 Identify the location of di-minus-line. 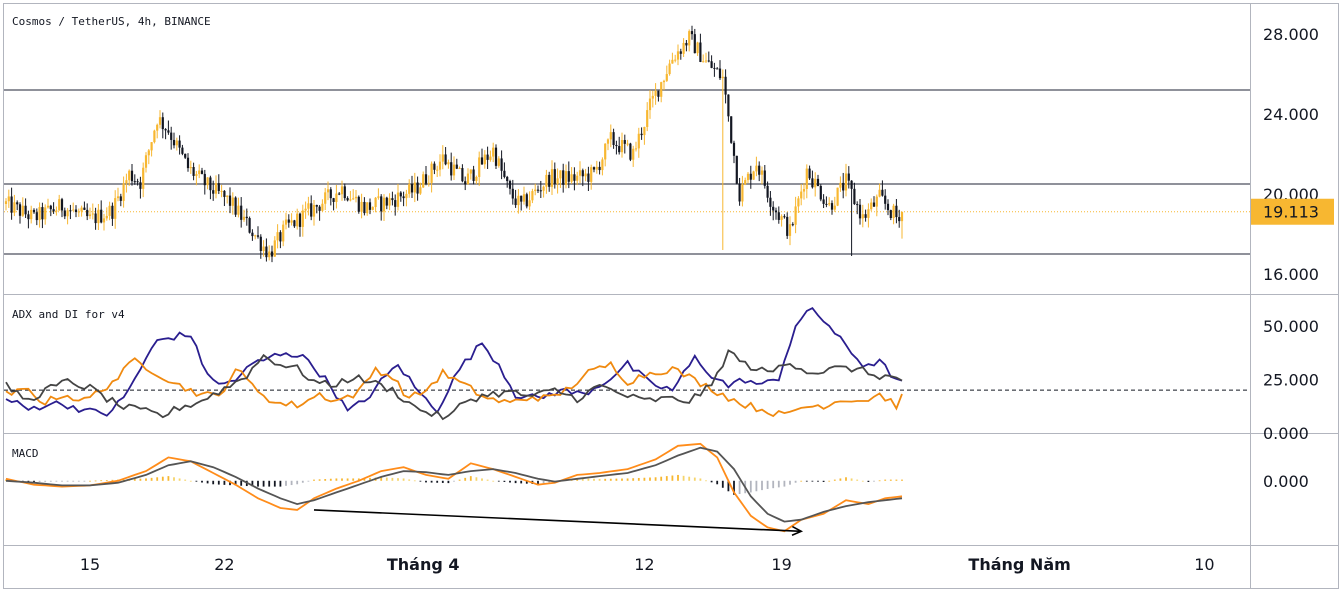
(454, 385).